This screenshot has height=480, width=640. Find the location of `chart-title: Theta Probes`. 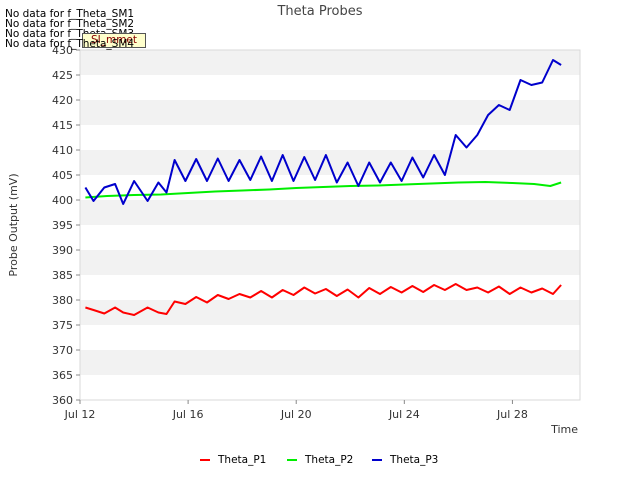

chart-title: Theta Probes is located at coordinates (319, 11).